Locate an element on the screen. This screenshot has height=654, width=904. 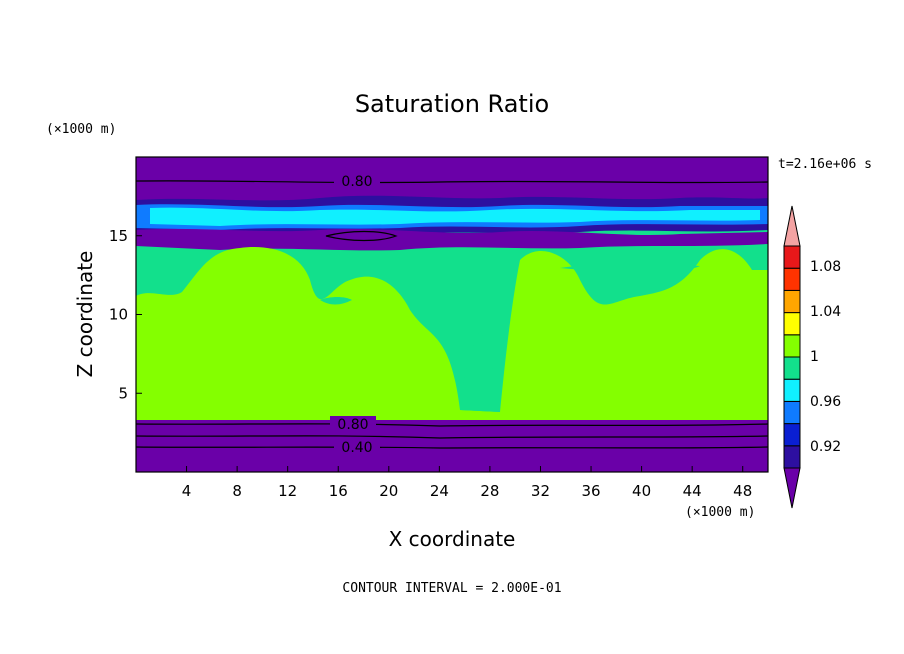
y-unit-label: (×1000 m) is located at coordinates (81, 129).